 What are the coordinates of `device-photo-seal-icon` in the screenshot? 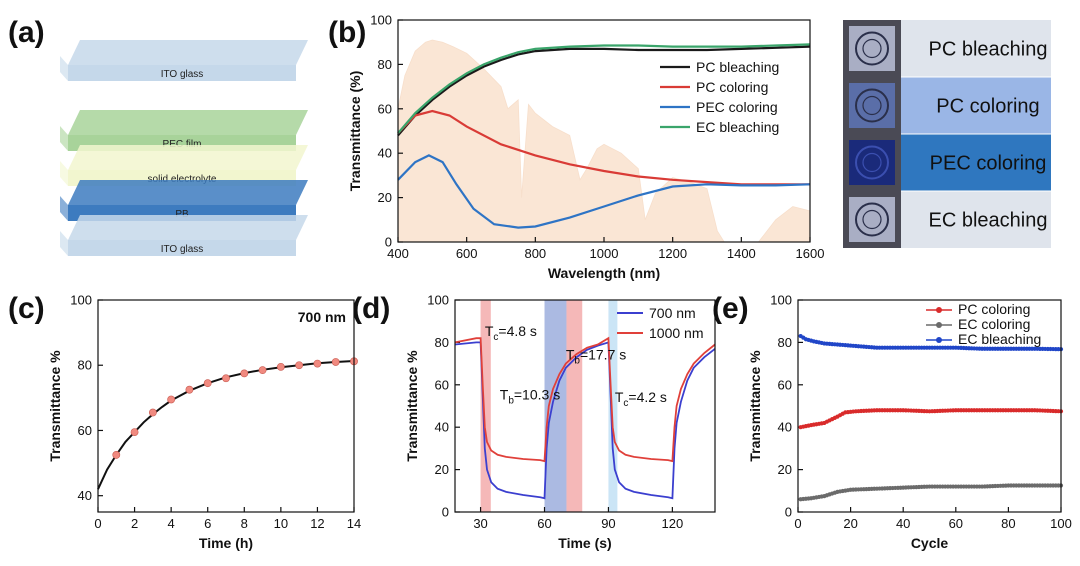 It's located at (872, 105).